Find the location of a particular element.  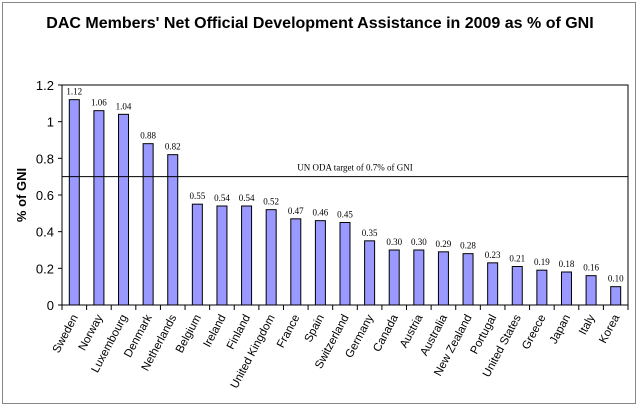

y-axis-label: % of GNI is located at coordinates (21, 195).